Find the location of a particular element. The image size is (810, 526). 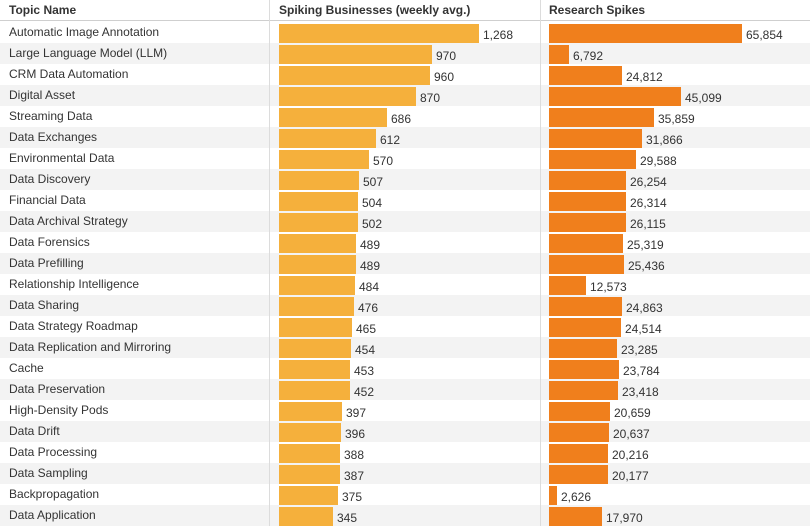

table-row: Automatic Image Annotation 1,268 65,854 is located at coordinates (405, 32).